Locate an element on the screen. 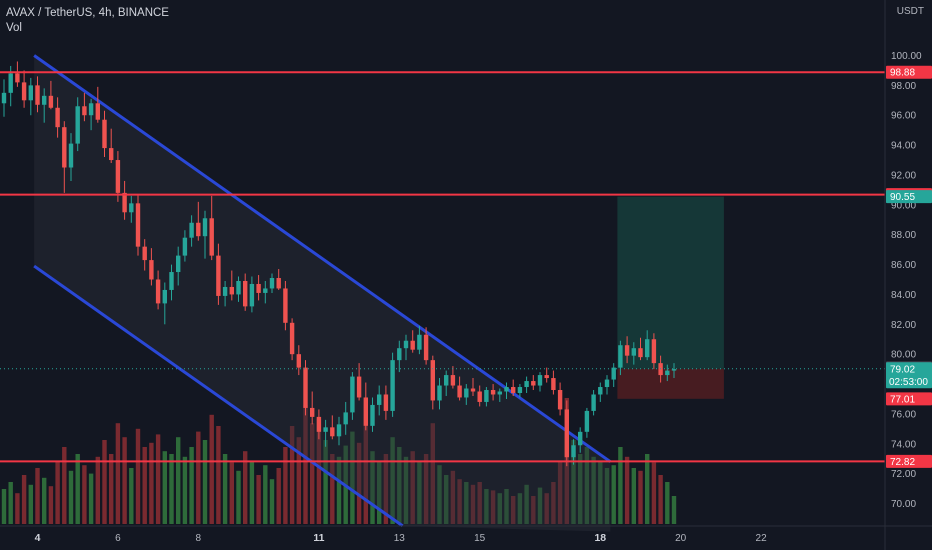  symbol-title: AVAX / TetherUS, 4h, BINANCE is located at coordinates (87, 13).